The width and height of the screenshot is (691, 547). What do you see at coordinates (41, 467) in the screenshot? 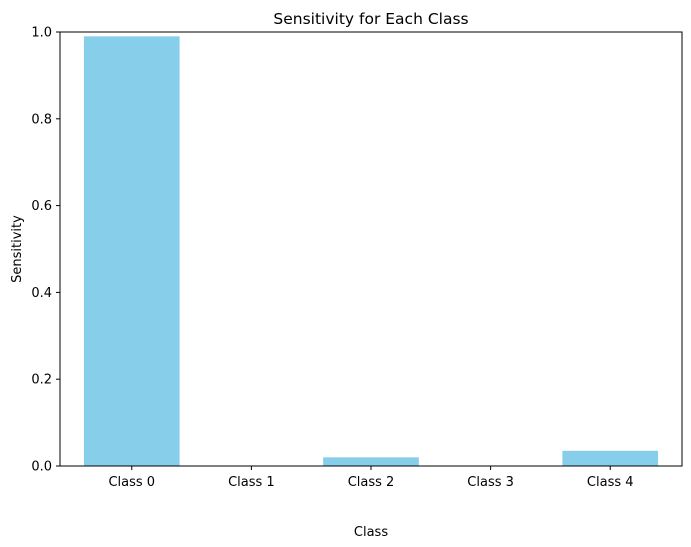
I see `y-tick-label: 0.0` at bounding box center [41, 467].